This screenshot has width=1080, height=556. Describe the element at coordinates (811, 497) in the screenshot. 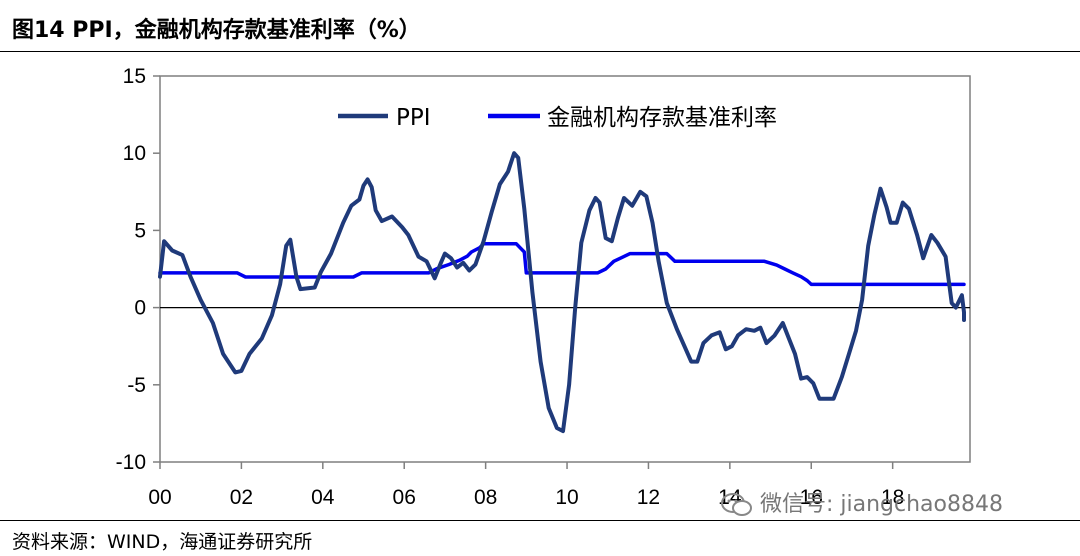

I see `x-tick-label: 16` at that location.